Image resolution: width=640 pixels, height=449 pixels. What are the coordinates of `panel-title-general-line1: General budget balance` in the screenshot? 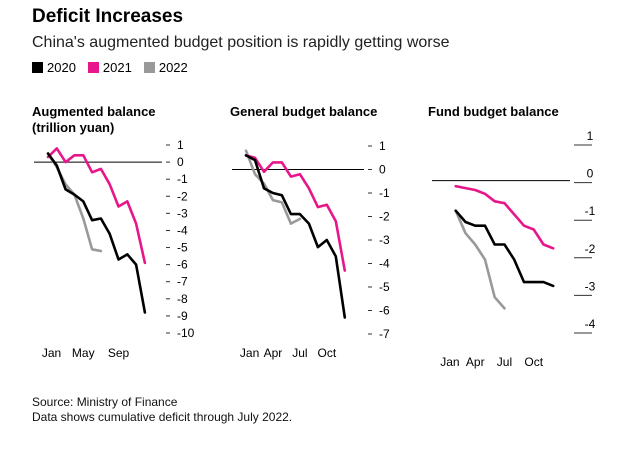 It's located at (304, 111).